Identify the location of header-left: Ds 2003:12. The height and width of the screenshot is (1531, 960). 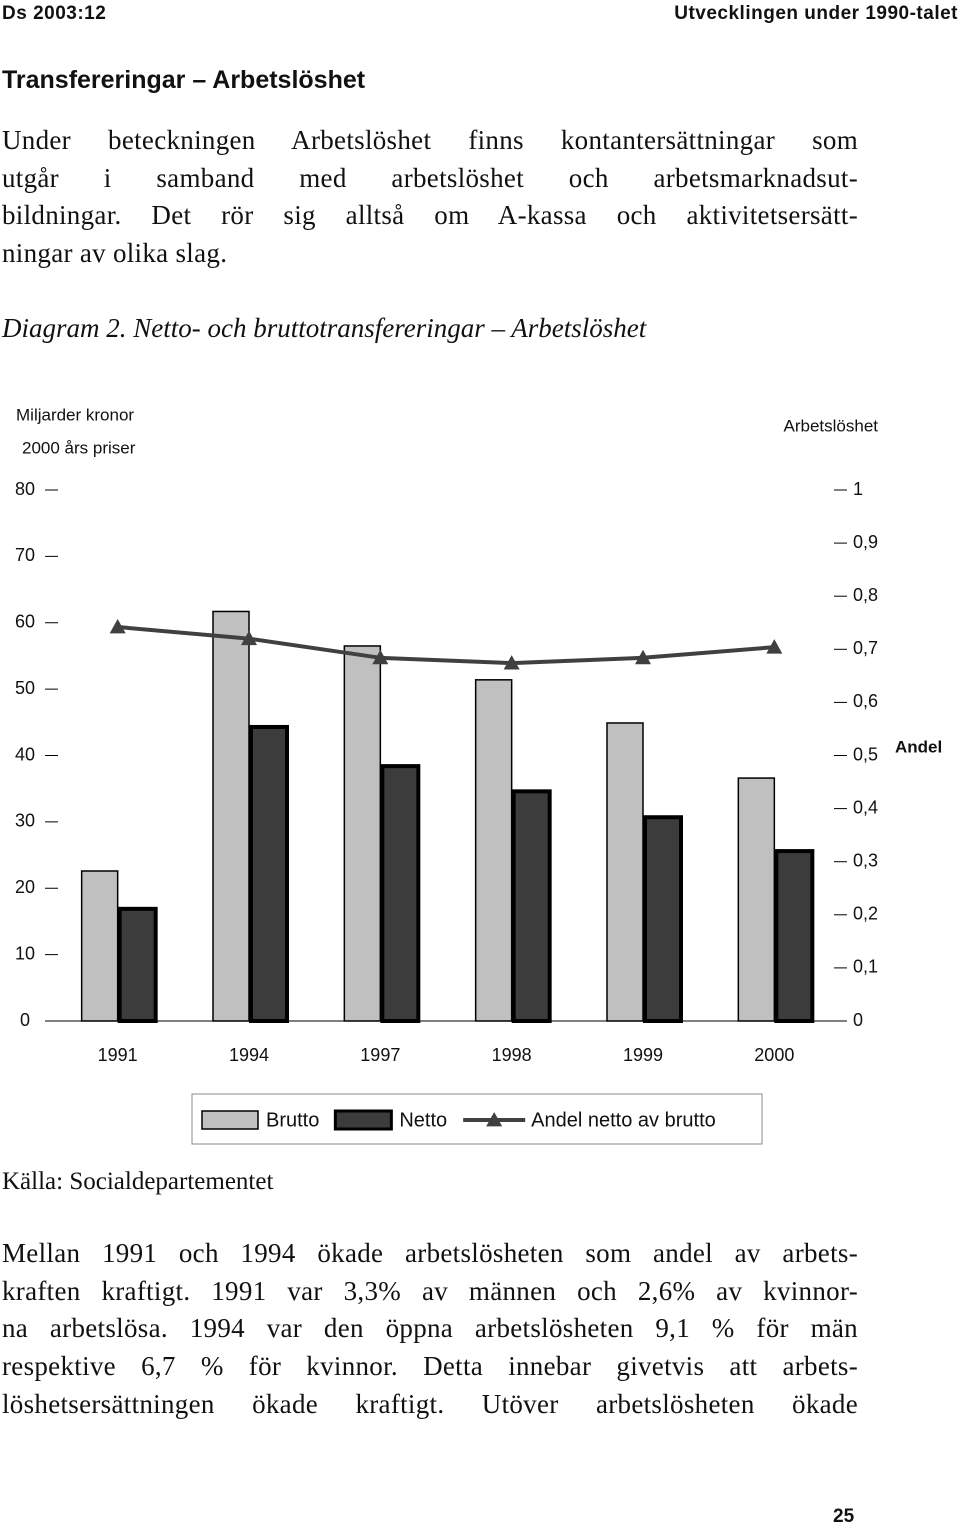
(54, 13).